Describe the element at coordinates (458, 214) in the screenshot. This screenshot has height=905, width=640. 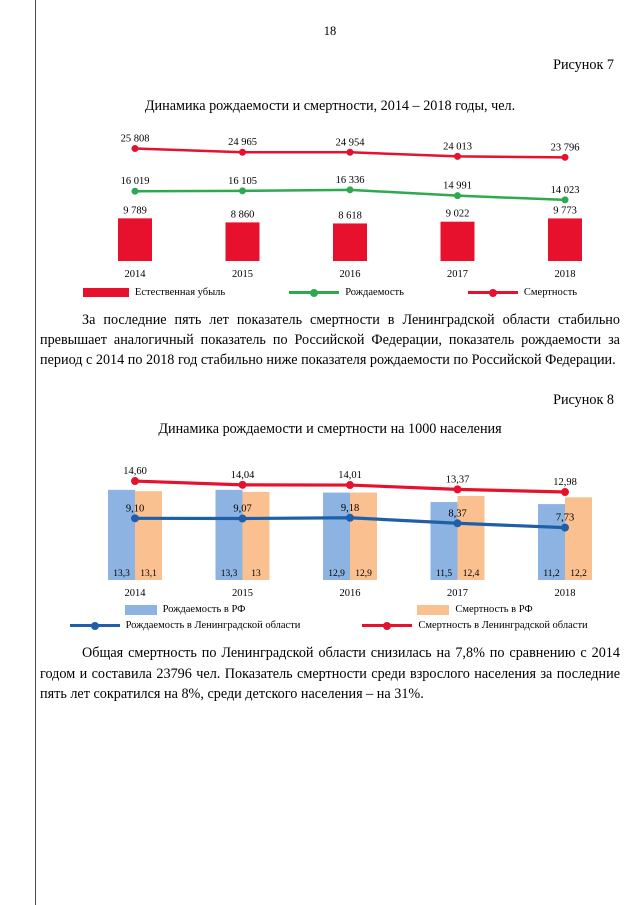
I see `bar-label: 9 022` at that location.